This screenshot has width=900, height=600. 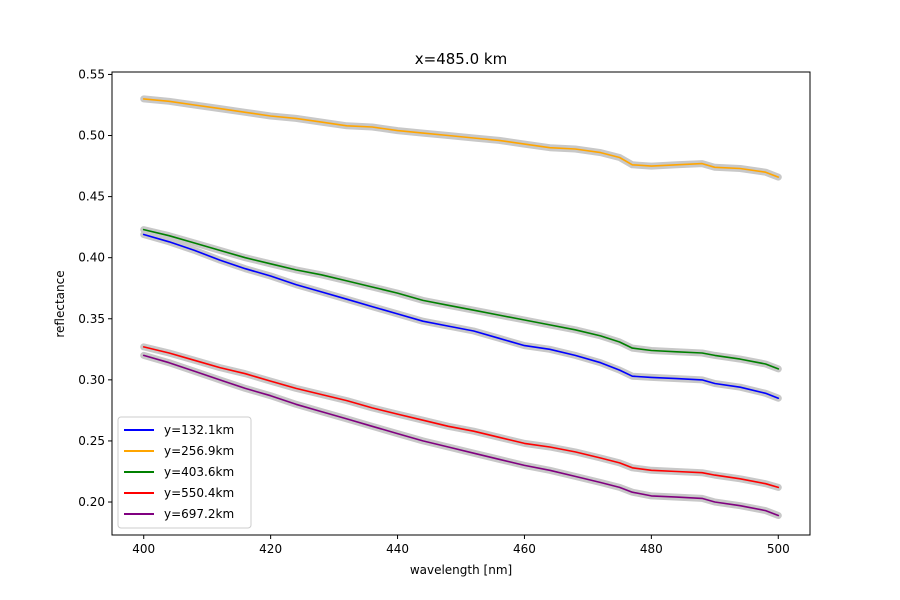 I want to click on y-axis-label: reflectance, so click(x=60, y=303).